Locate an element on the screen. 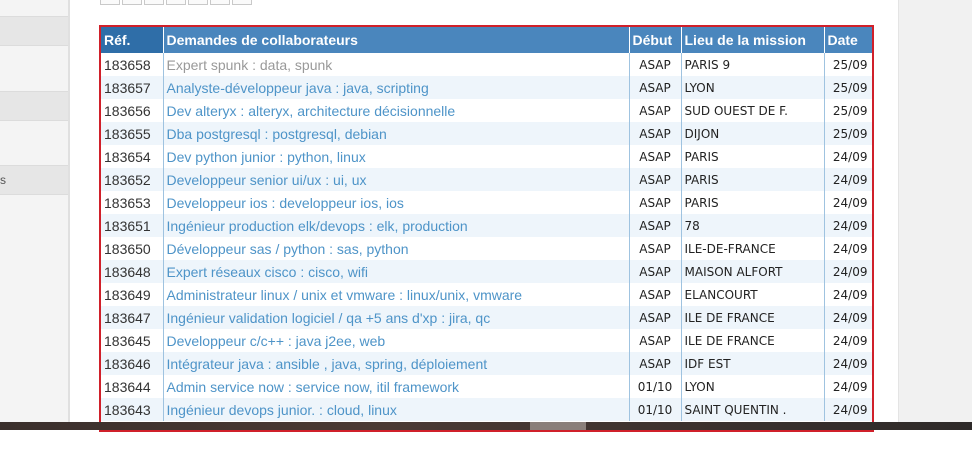 The width and height of the screenshot is (972, 456). request-link: Développeur sas / python : sas, python is located at coordinates (287, 248).